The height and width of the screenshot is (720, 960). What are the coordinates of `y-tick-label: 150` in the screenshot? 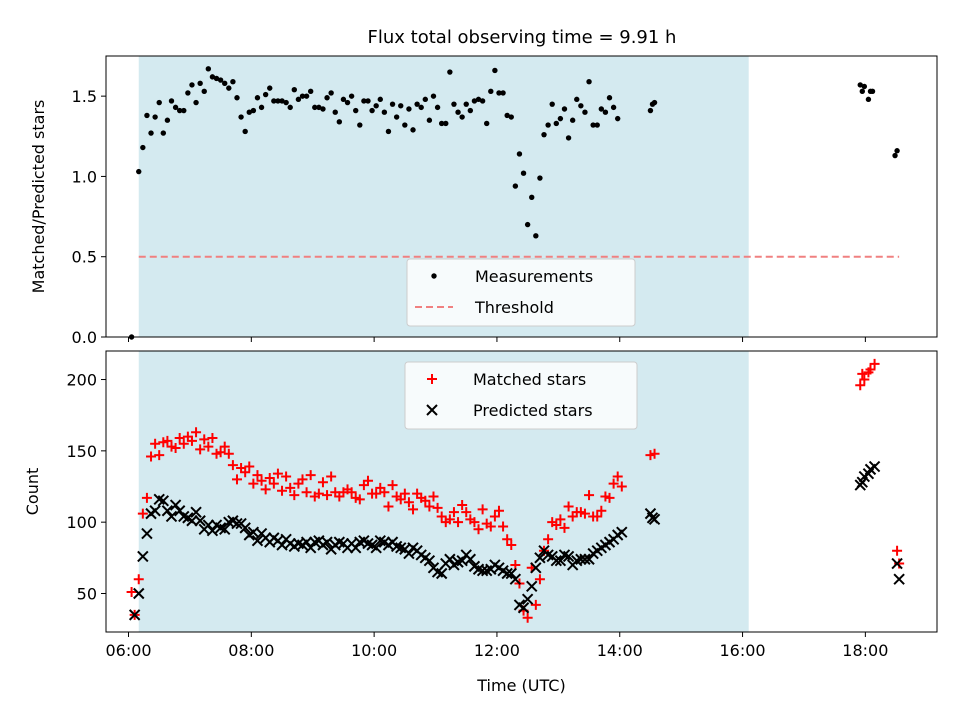 It's located at (81, 451).